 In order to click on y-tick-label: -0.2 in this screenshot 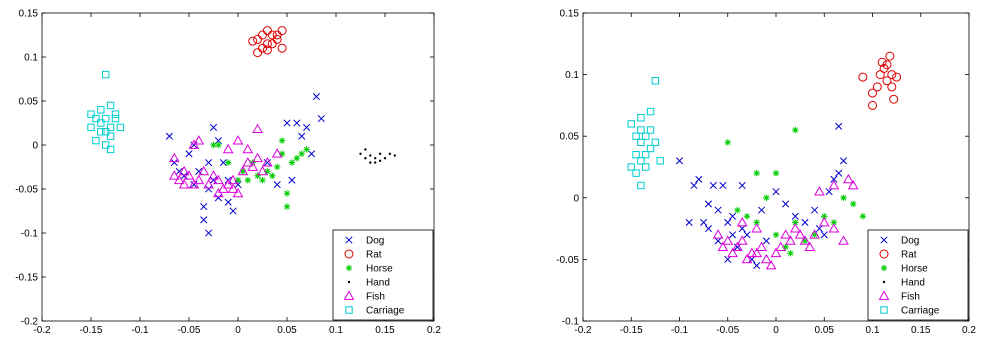, I will do `click(30, 322)`.